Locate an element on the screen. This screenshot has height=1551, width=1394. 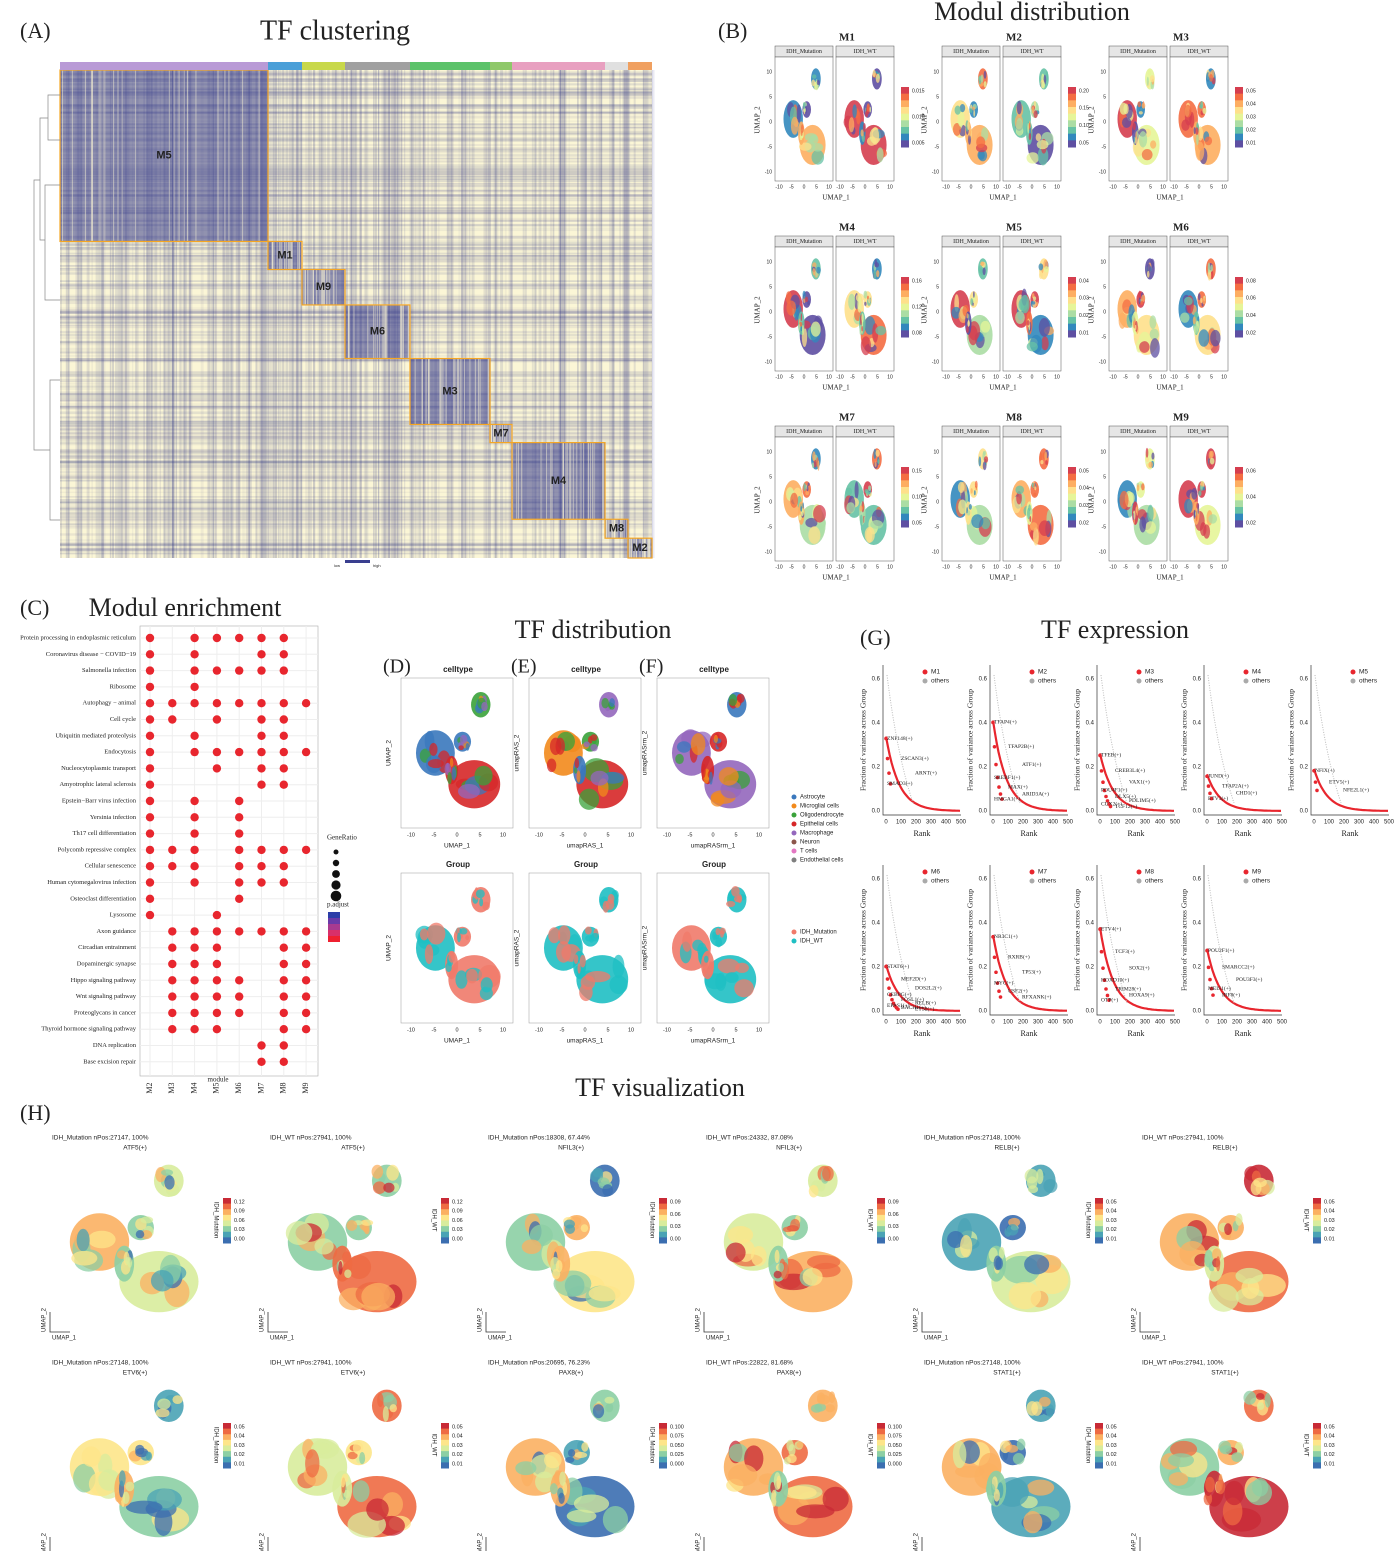
gene-label: TCF3(+) is located at coordinates (1125, 951).